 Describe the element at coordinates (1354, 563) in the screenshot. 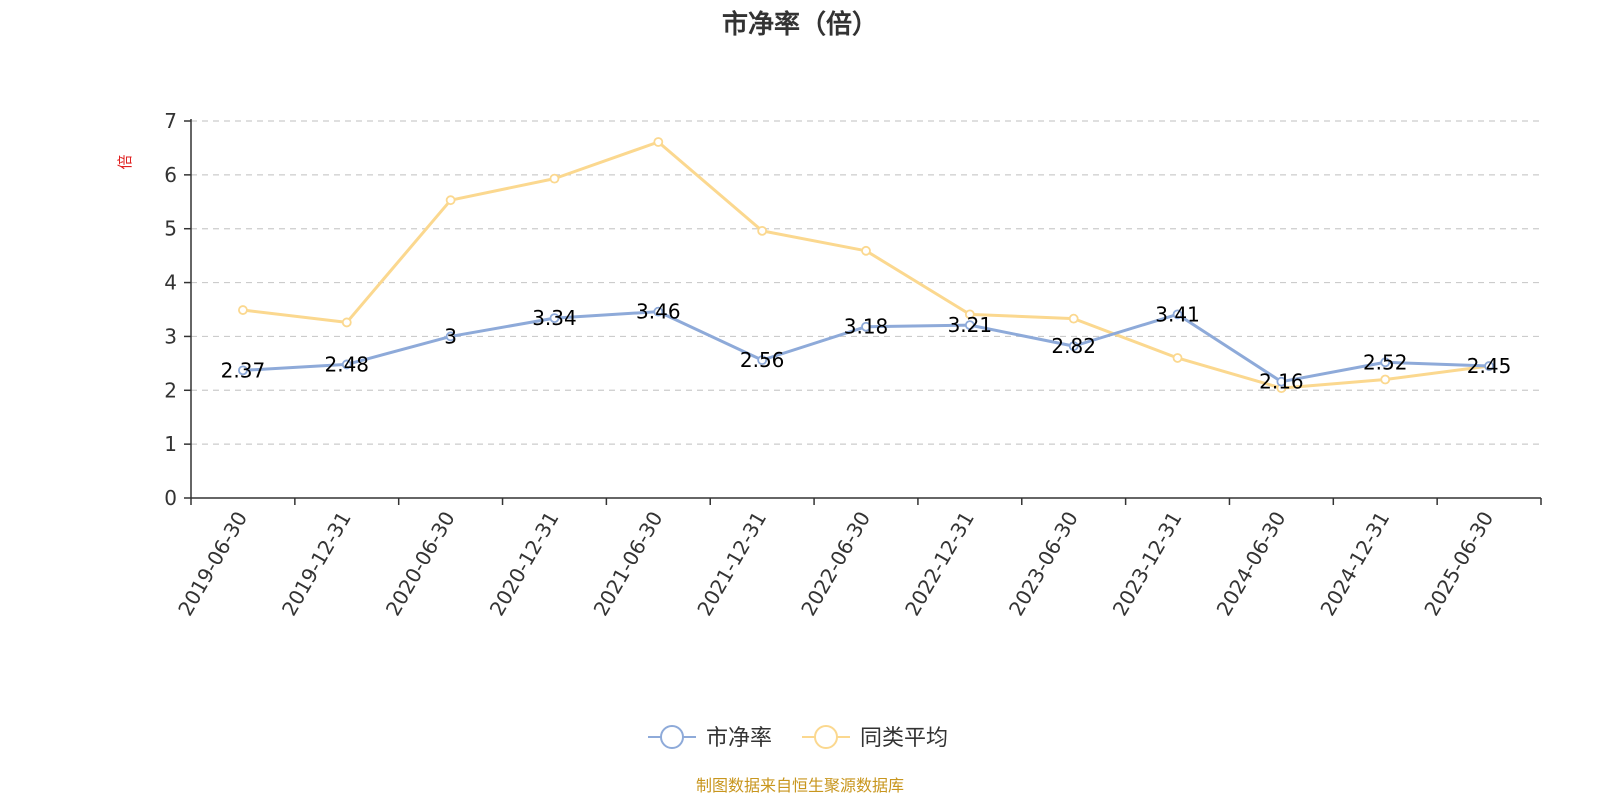

I see `x-tick-label: 2024-12-31` at that location.